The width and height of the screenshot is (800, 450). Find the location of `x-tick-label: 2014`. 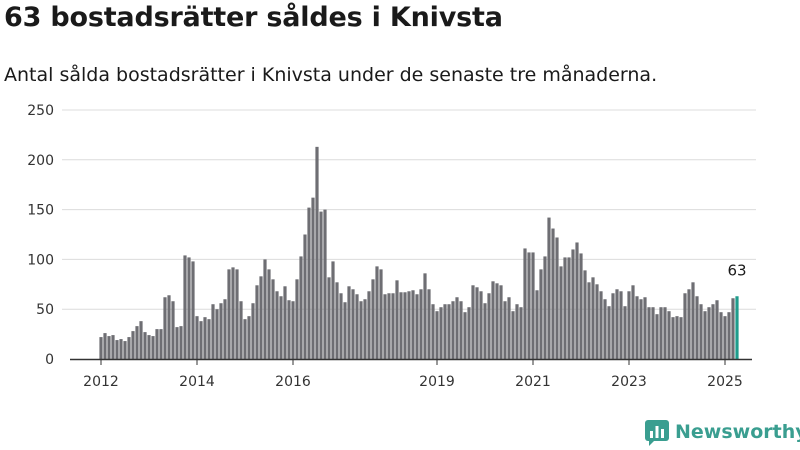

x-tick-label: 2014 is located at coordinates (197, 382).